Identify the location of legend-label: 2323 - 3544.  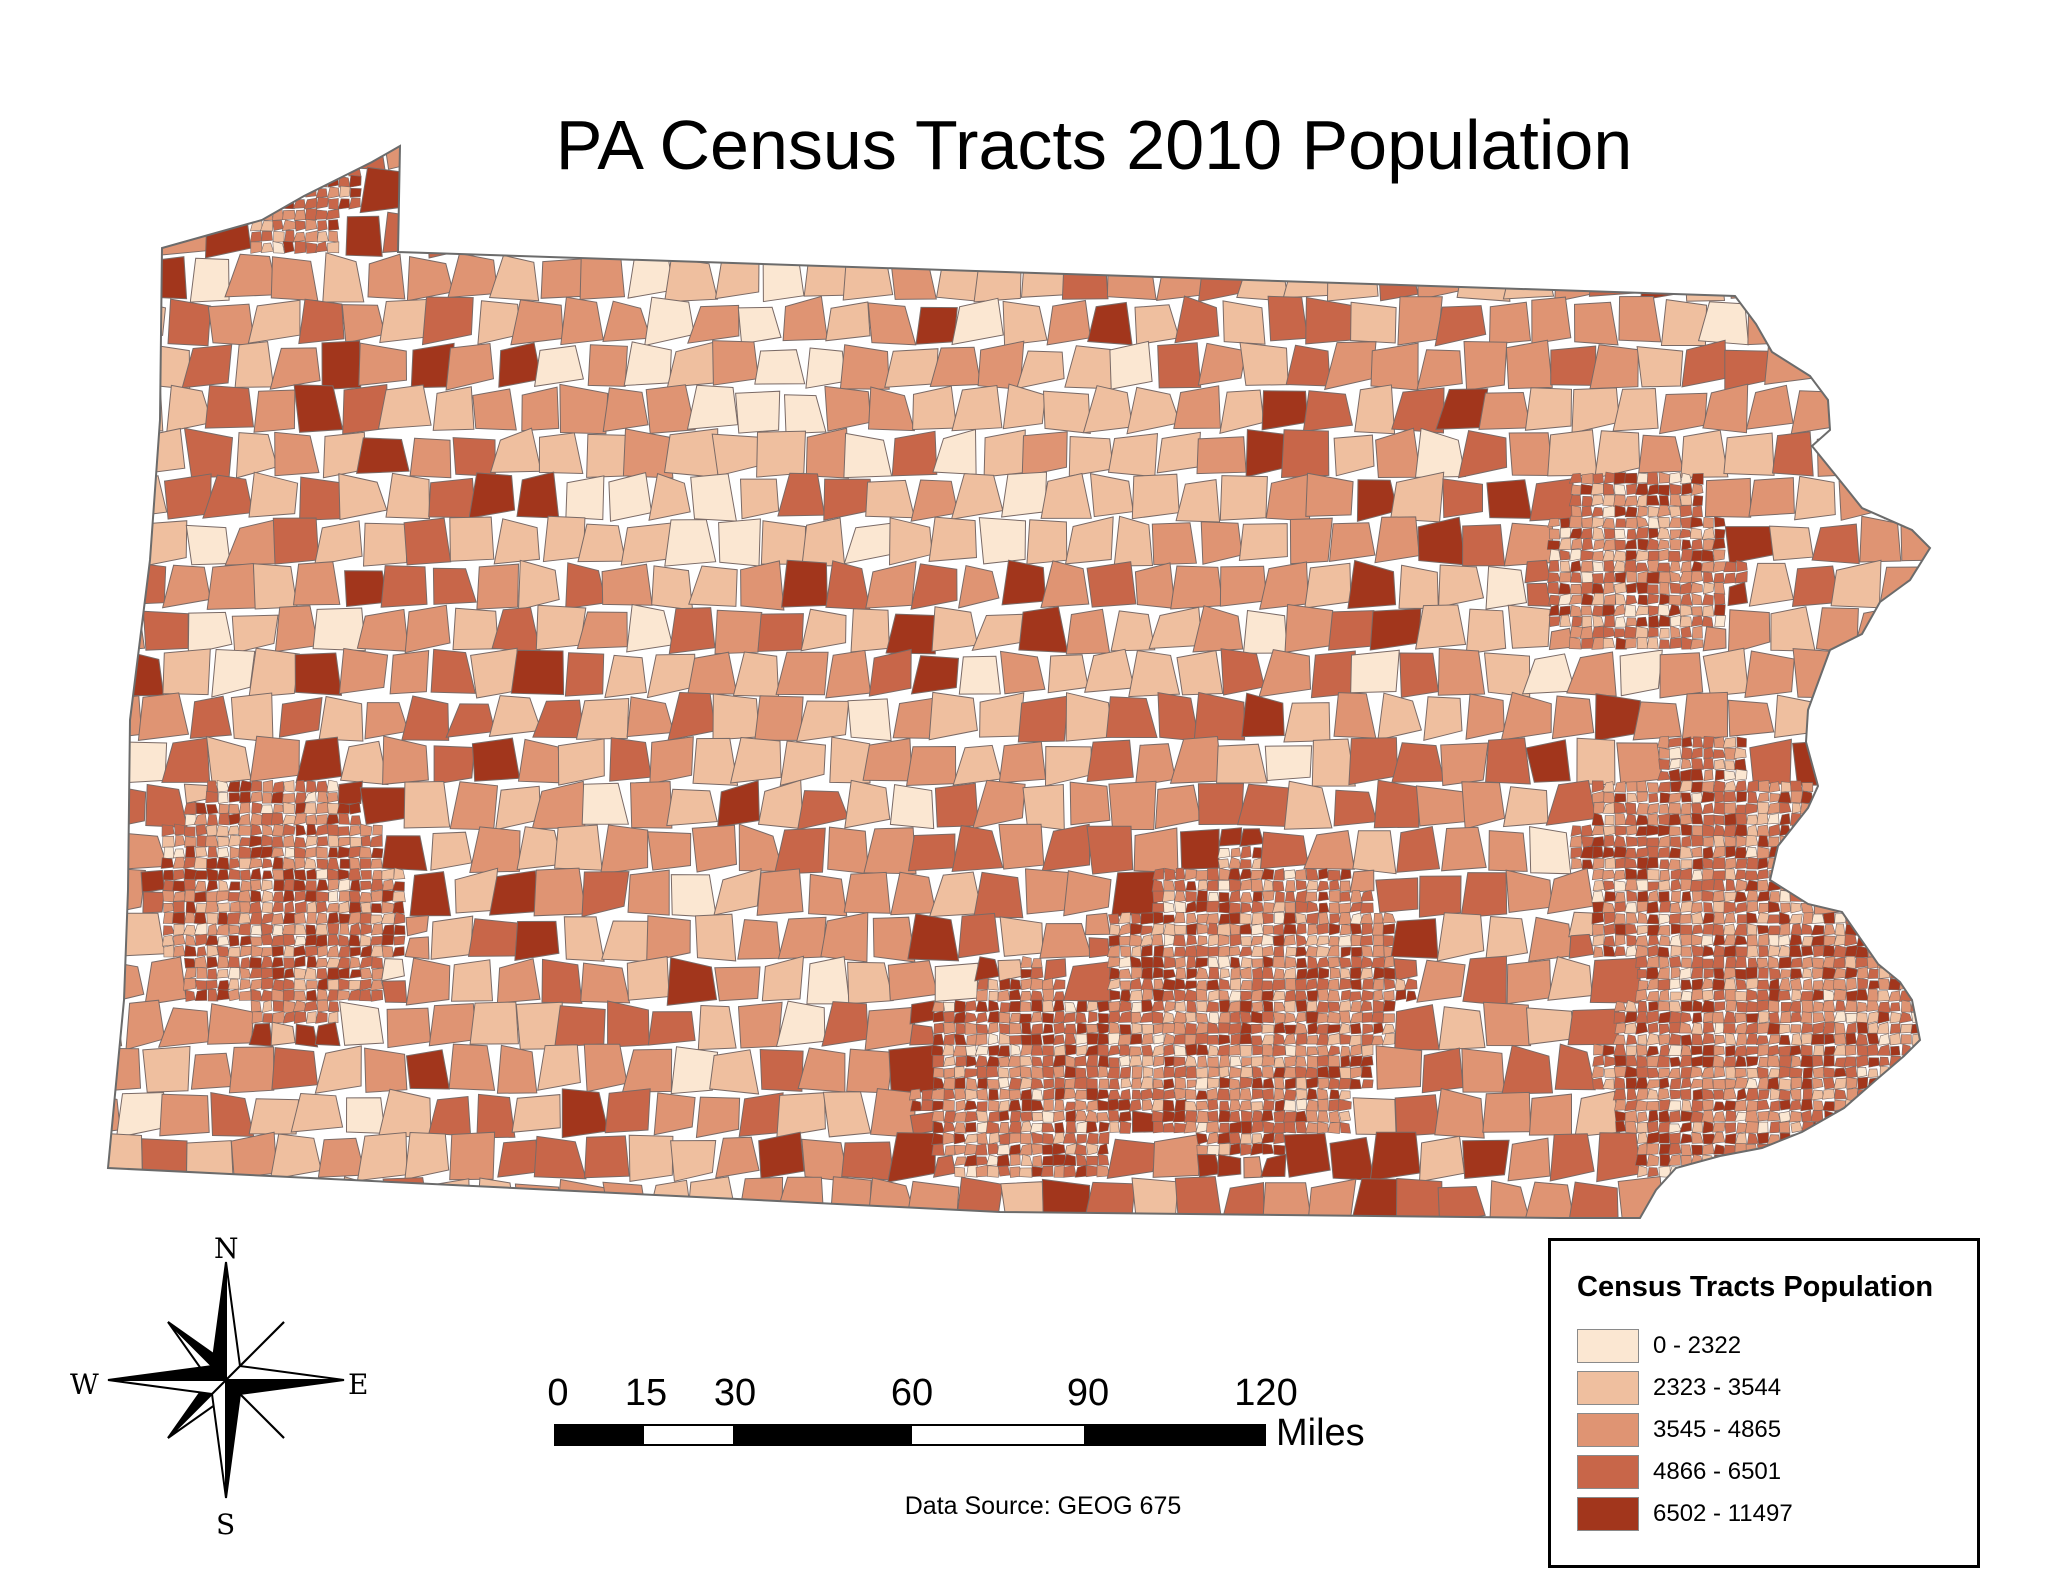
(1717, 1387).